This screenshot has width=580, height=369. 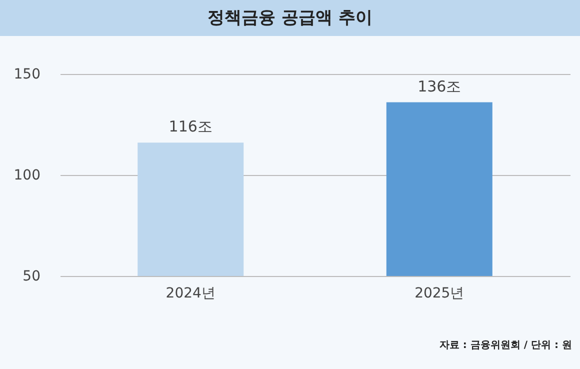 What do you see at coordinates (290, 18) in the screenshot?
I see `chart-title: 정책금융 공급액 추이` at bounding box center [290, 18].